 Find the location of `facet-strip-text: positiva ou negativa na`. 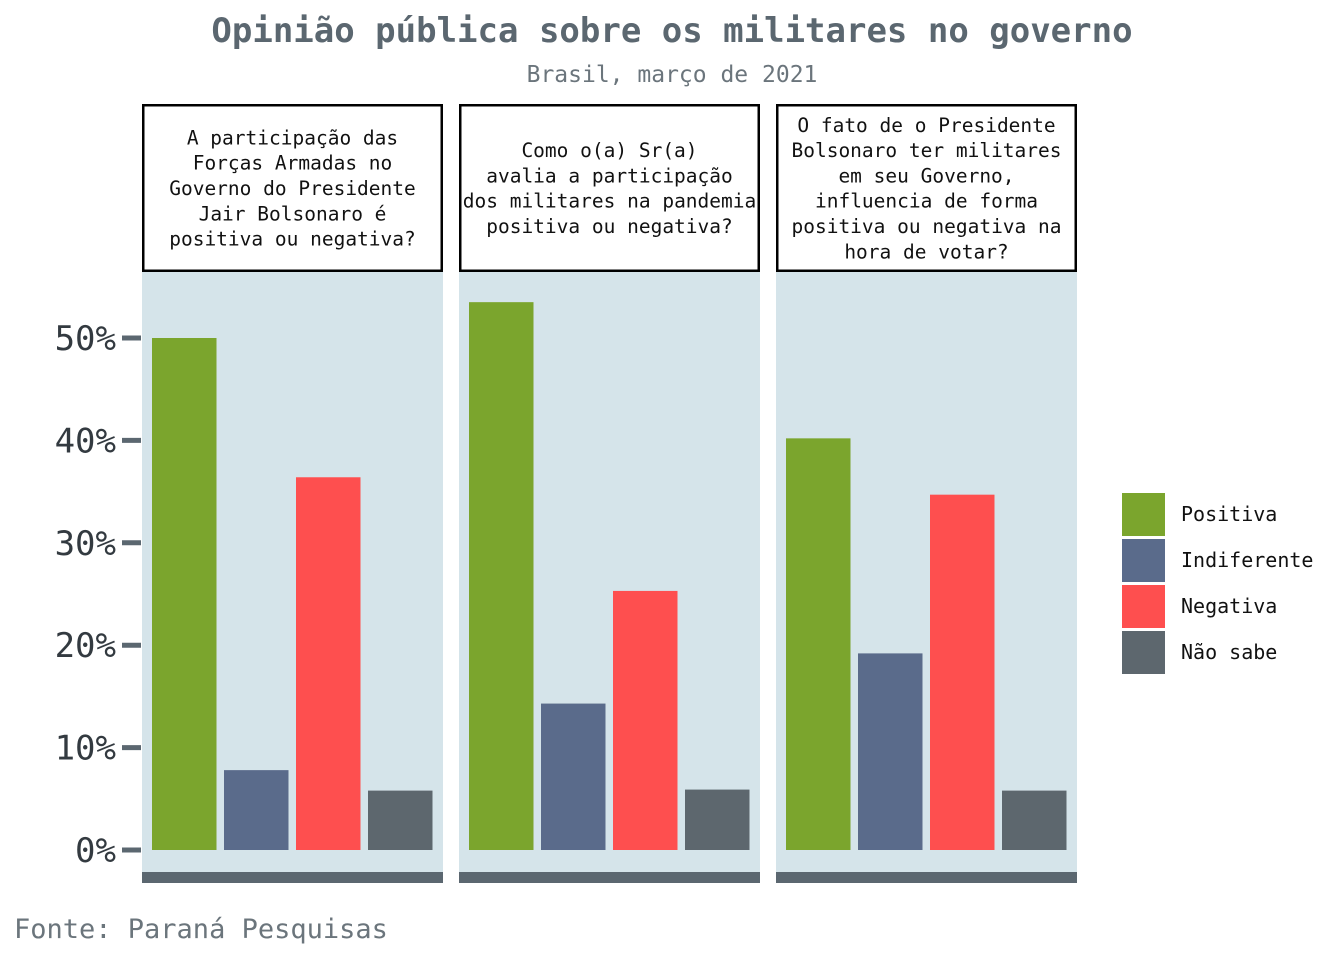

facet-strip-text: positiva ou negativa na is located at coordinates (926, 226).